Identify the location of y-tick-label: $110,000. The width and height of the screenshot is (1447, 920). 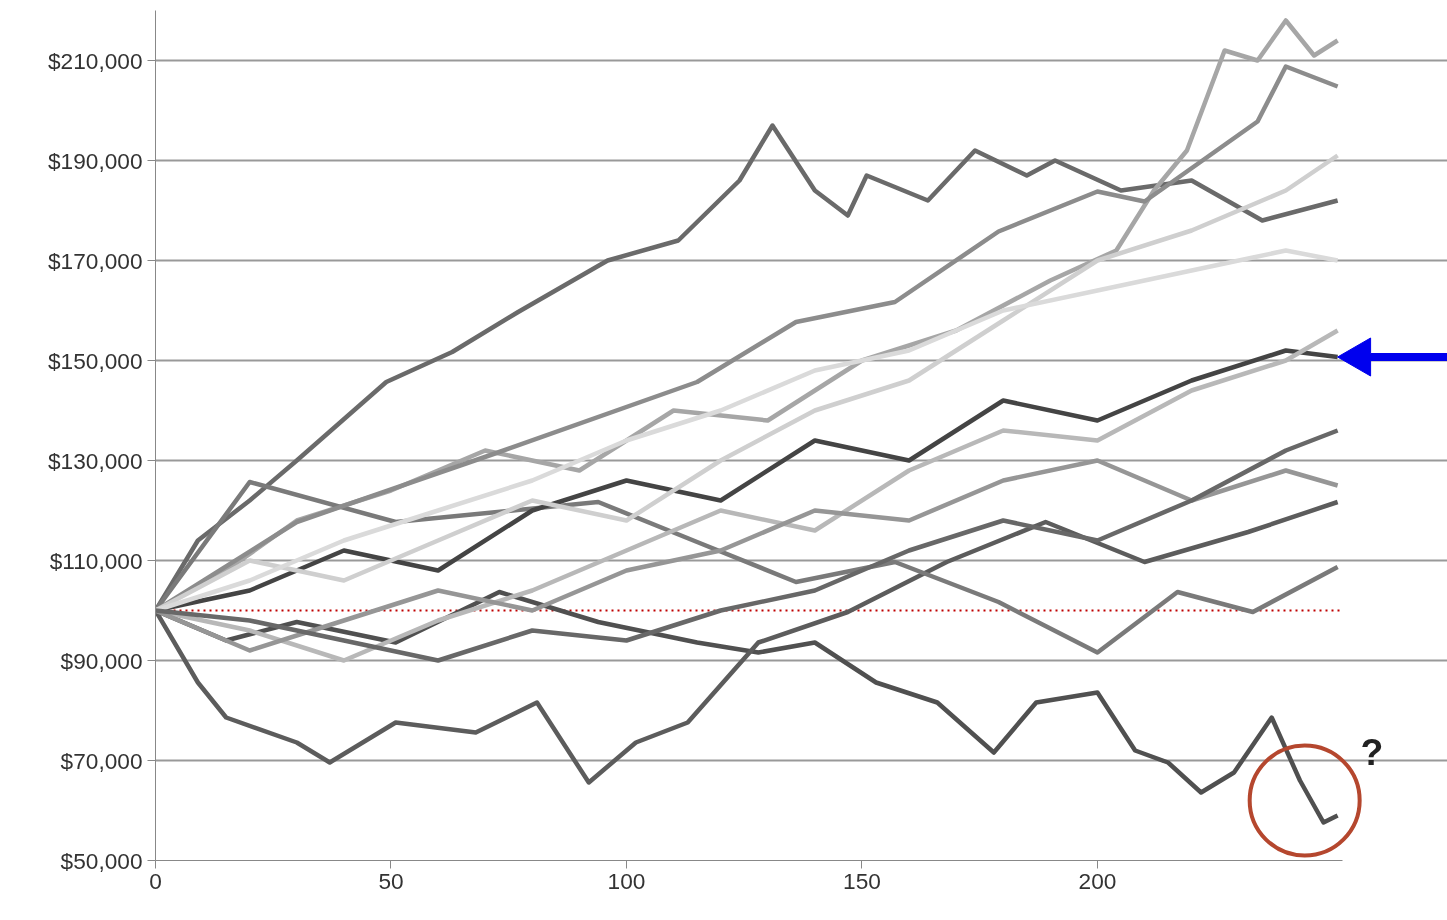
(96, 560).